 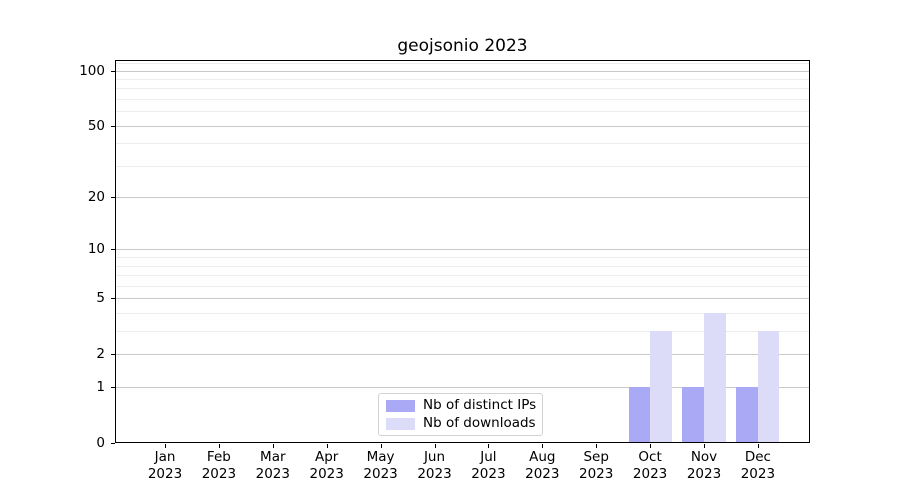 What do you see at coordinates (100, 443) in the screenshot?
I see `y-tick-label: 0` at bounding box center [100, 443].